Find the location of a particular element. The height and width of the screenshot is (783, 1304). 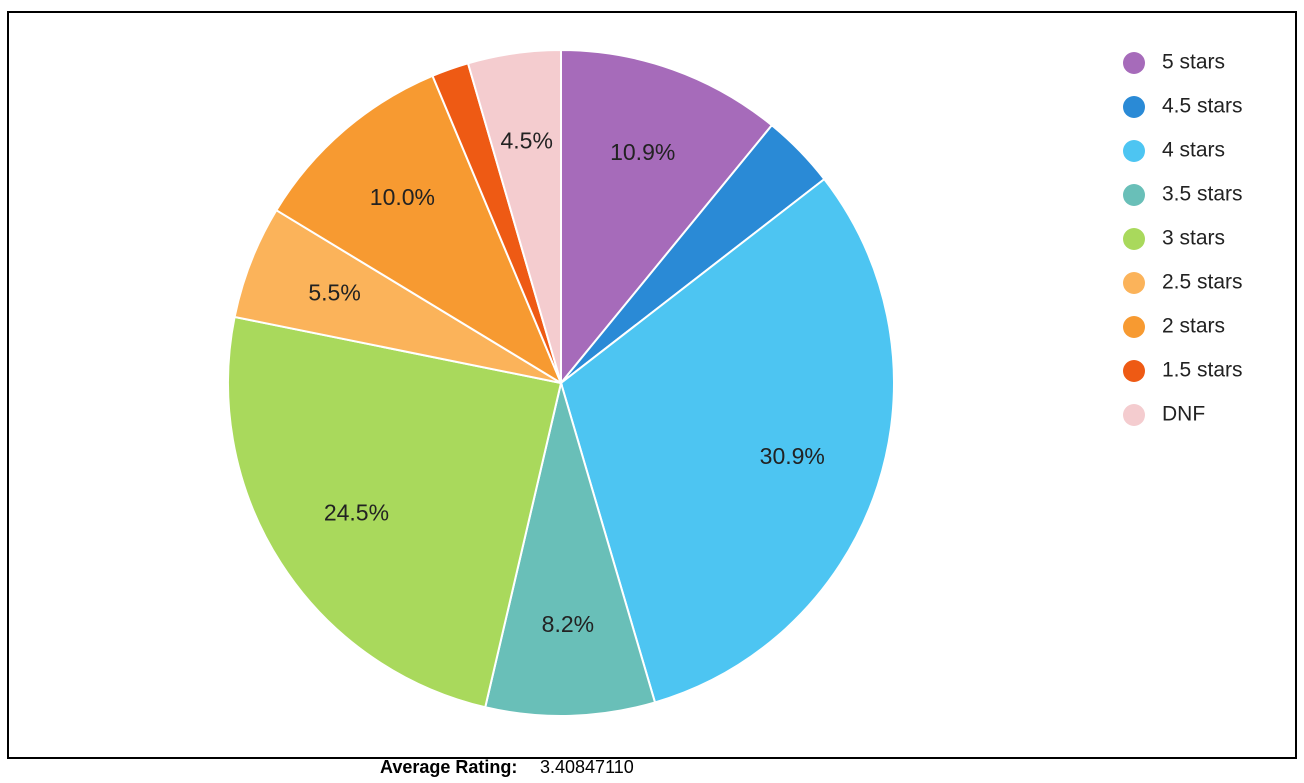

slice-label: 4.5% is located at coordinates (526, 140).